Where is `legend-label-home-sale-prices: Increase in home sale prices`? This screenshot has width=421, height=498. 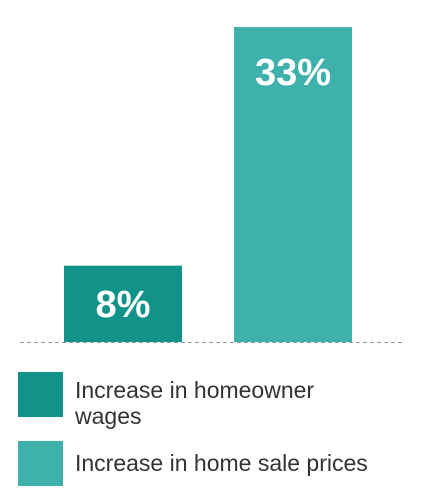 legend-label-home-sale-prices: Increase in home sale prices is located at coordinates (221, 463).